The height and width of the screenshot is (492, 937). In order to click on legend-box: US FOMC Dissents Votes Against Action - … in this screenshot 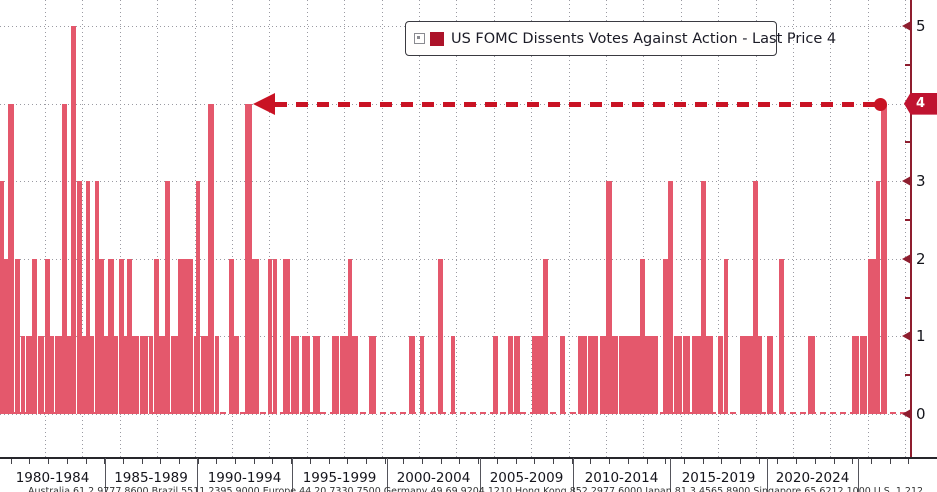, I will do `click(620, 38)`.